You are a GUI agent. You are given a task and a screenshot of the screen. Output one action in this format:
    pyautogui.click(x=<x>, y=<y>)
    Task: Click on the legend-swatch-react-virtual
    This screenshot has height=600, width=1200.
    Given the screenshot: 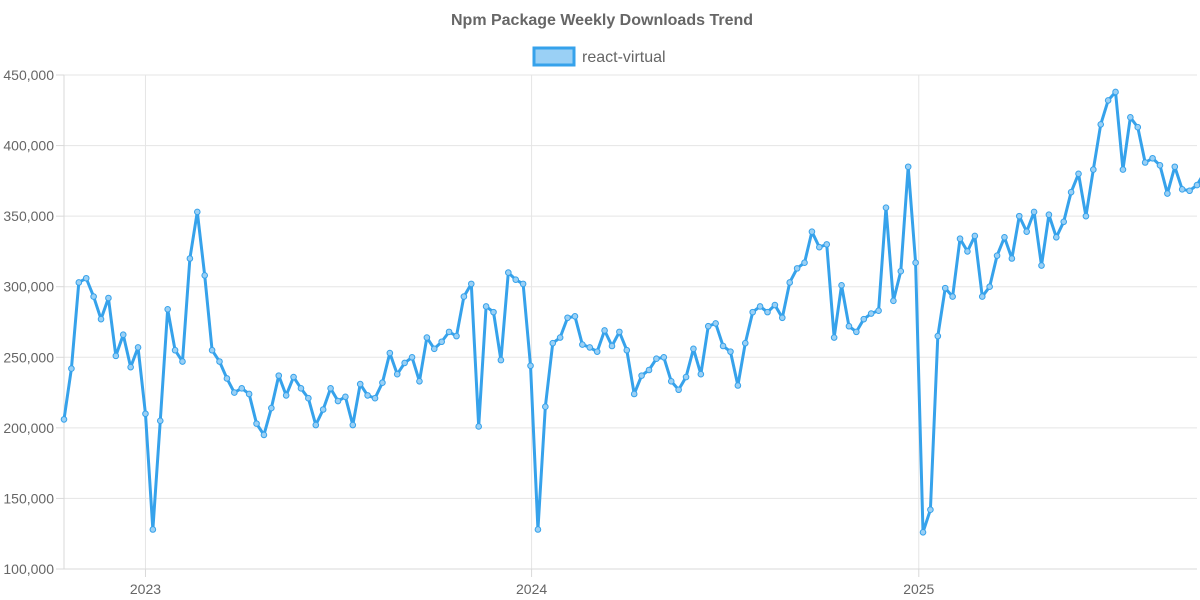 What is the action you would take?
    pyautogui.click(x=554, y=56)
    